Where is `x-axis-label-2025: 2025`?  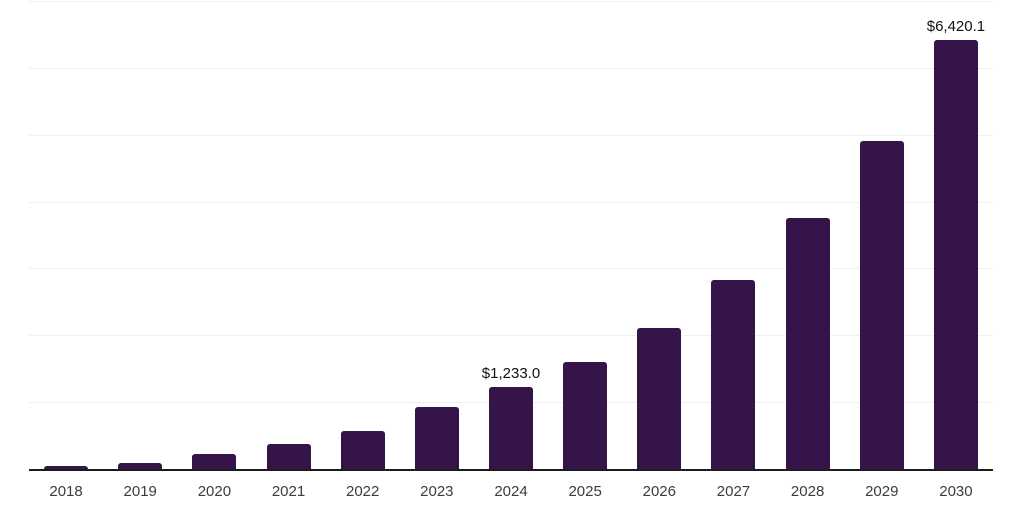 x-axis-label-2025: 2025 is located at coordinates (585, 491).